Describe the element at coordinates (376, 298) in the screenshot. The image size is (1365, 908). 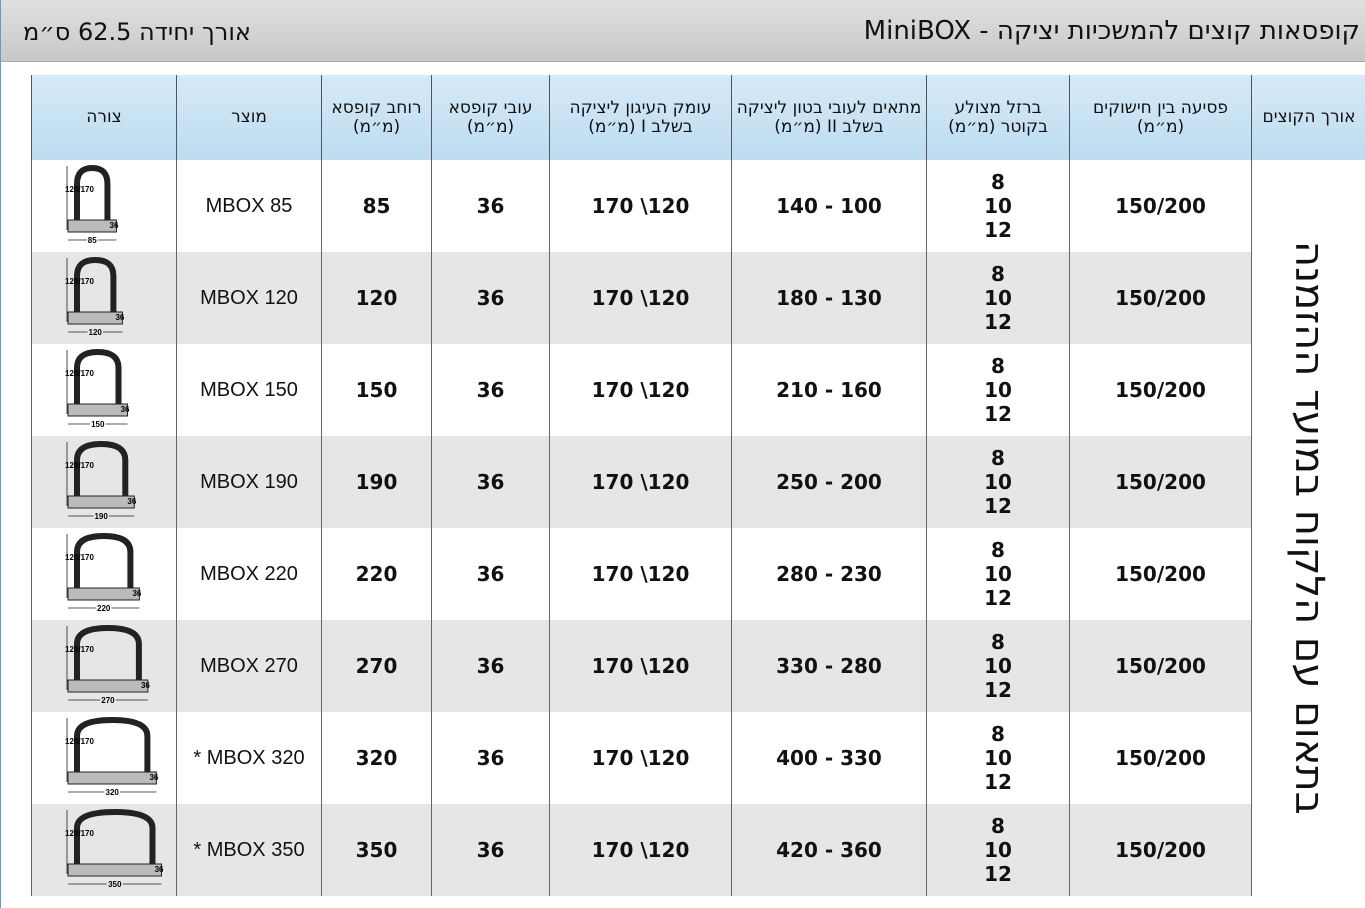
I see `box-width: 120` at that location.